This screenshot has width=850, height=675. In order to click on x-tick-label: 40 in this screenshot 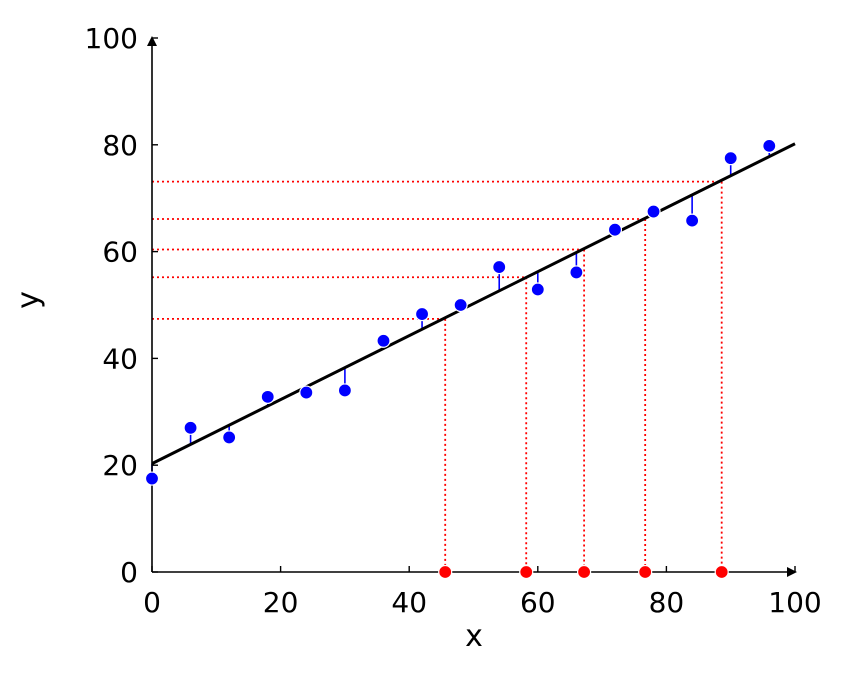, I will do `click(409, 602)`.